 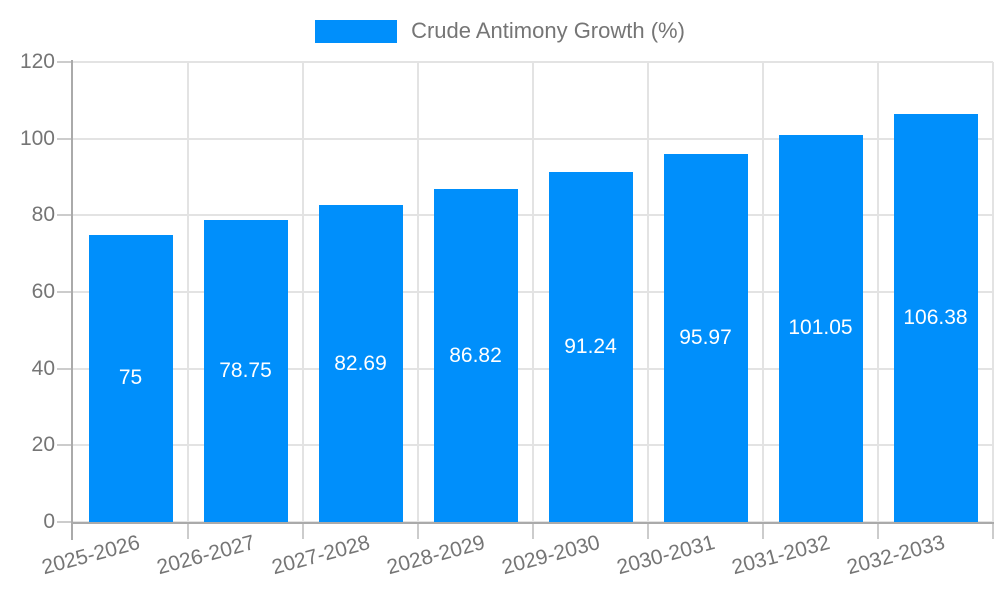 I want to click on bar-value-label: 106.38, so click(x=935, y=318).